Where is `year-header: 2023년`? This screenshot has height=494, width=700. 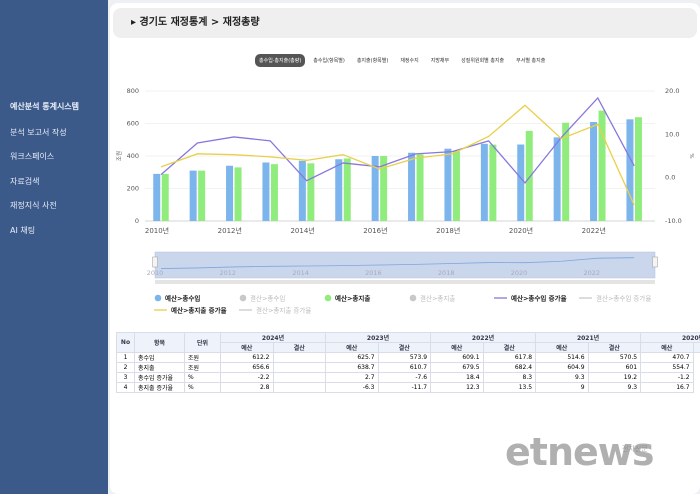 year-header: 2023년 is located at coordinates (378, 337).